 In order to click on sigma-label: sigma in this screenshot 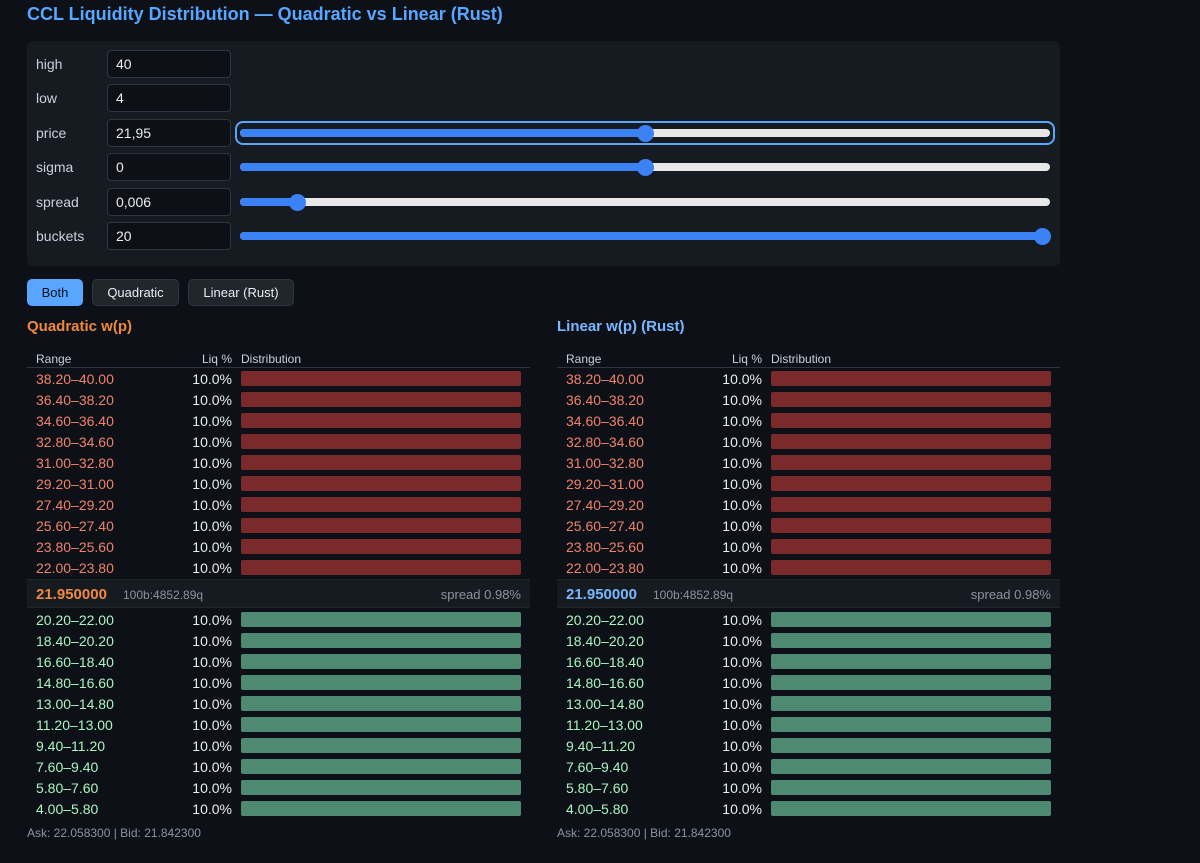, I will do `click(55, 167)`.